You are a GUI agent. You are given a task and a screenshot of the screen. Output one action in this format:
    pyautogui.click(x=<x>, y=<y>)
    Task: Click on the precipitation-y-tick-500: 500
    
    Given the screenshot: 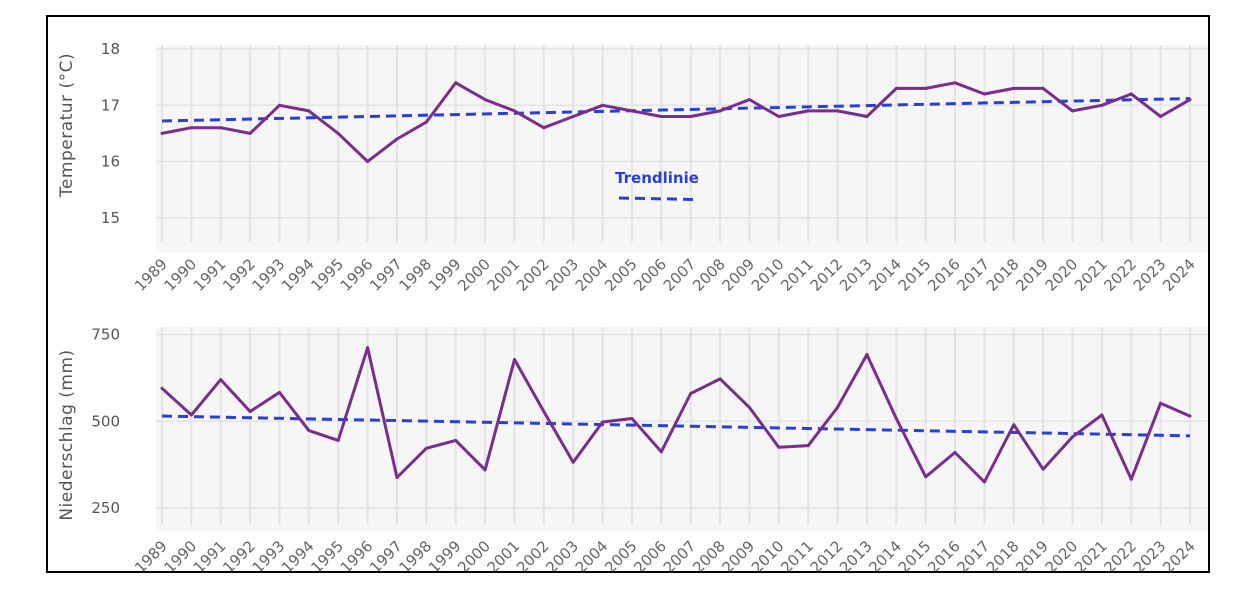 What is the action you would take?
    pyautogui.click(x=105, y=421)
    